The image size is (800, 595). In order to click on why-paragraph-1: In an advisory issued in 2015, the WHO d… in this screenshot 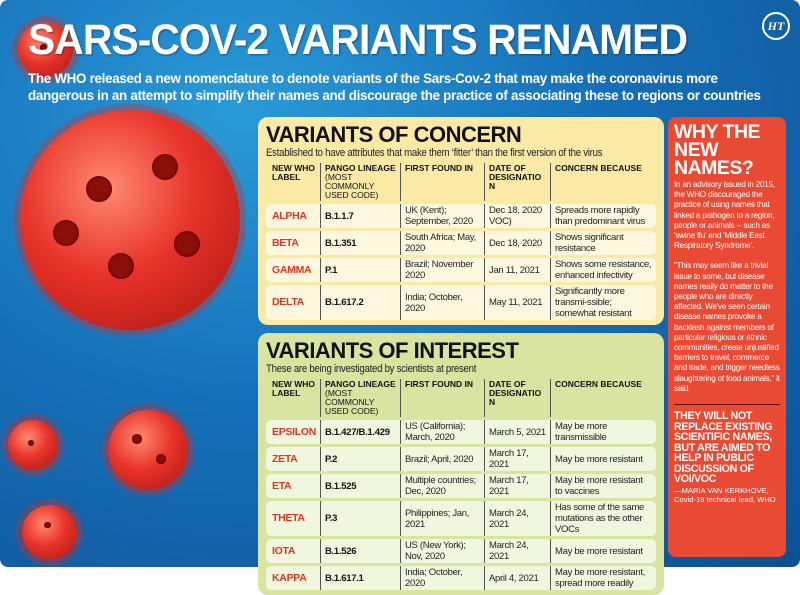, I will do `click(724, 215)`.